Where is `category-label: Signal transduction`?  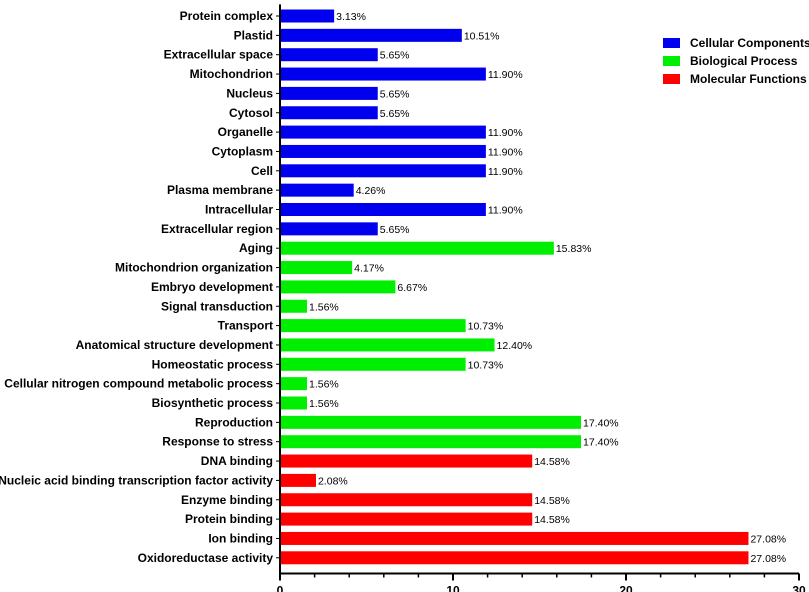 category-label: Signal transduction is located at coordinates (217, 306).